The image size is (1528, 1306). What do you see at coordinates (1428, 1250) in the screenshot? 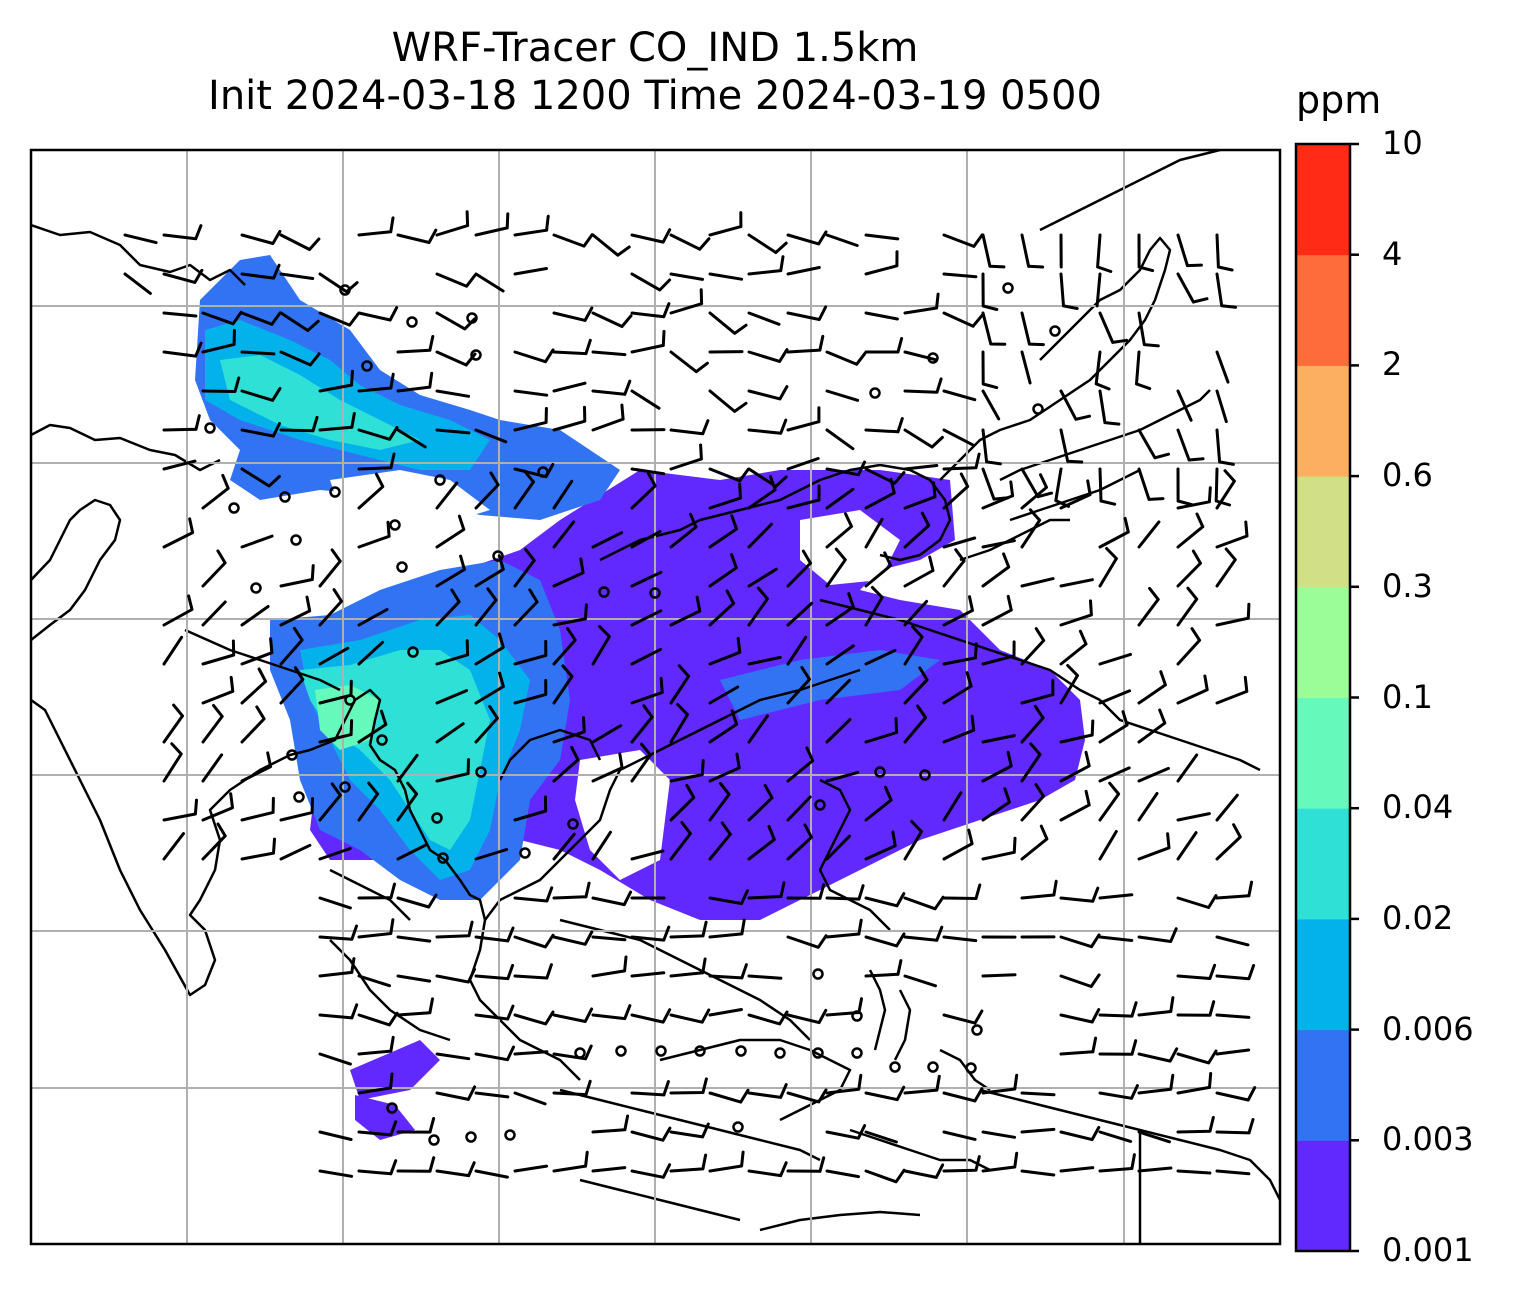
I see `colorbar-tick-label: 0.001` at bounding box center [1428, 1250].